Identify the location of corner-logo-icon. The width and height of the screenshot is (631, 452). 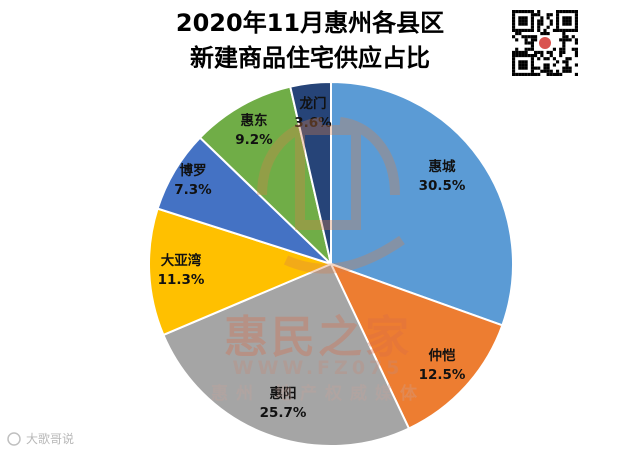
(14, 439).